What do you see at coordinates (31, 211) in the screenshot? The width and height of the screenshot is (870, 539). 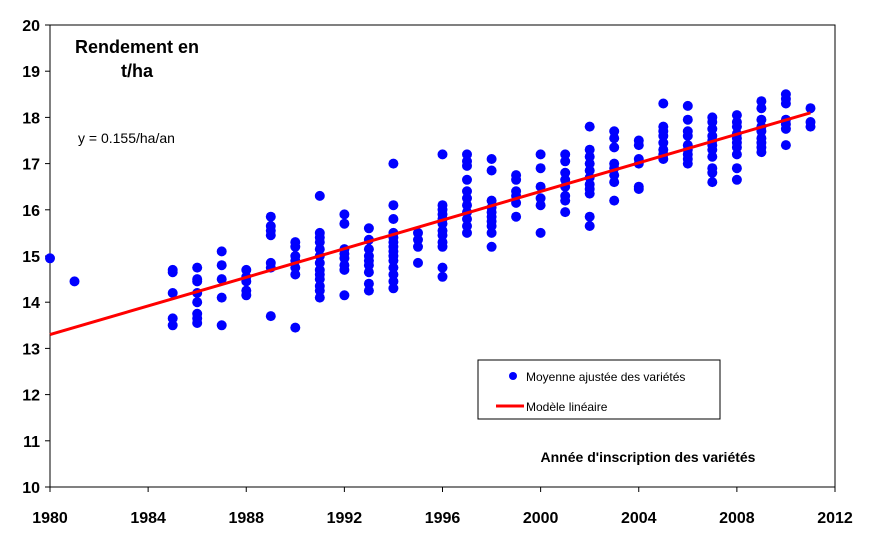 I see `y-tick-label: 16` at bounding box center [31, 211].